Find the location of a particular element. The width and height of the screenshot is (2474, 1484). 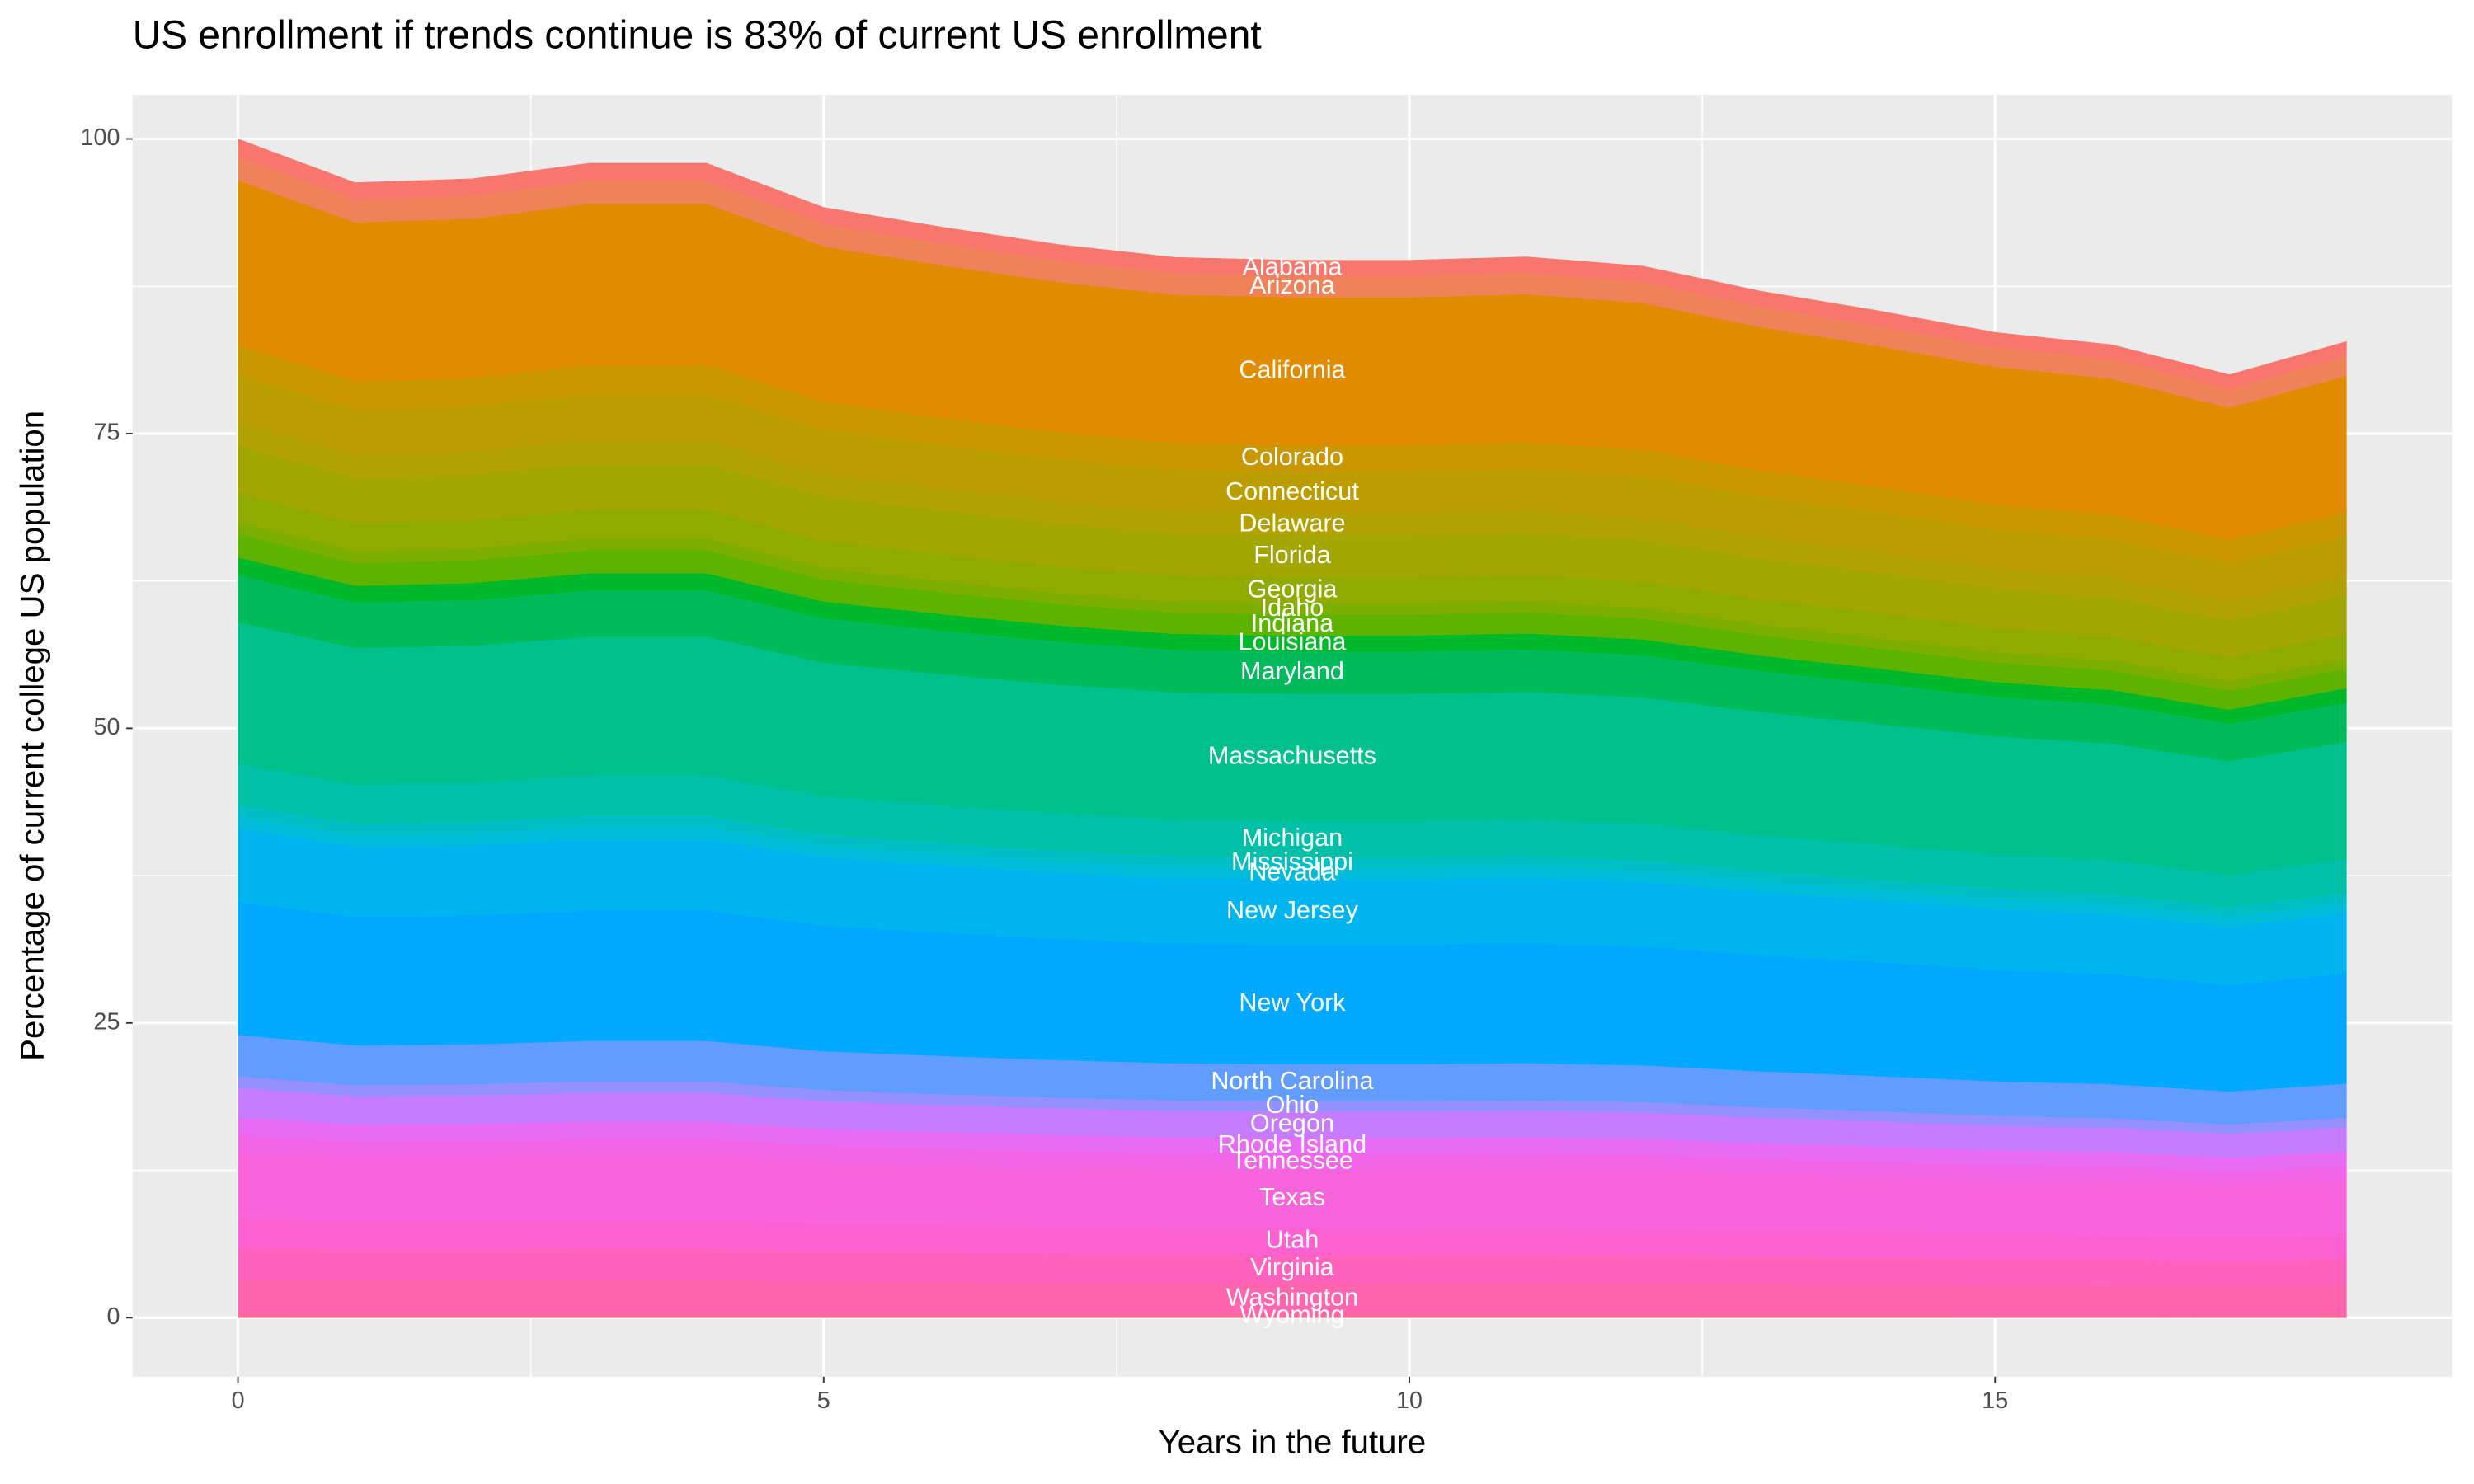

series-label: Nevada is located at coordinates (1292, 872).